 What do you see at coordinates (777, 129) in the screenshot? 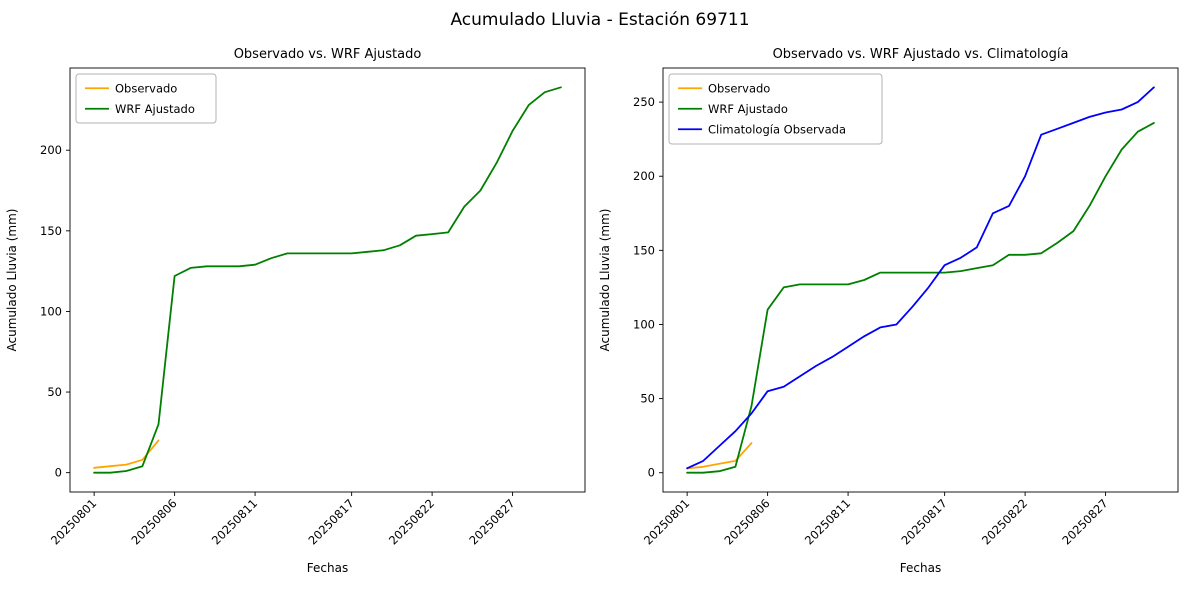
I see `legend-label-climatologia-observada: Climatología Observada` at bounding box center [777, 129].